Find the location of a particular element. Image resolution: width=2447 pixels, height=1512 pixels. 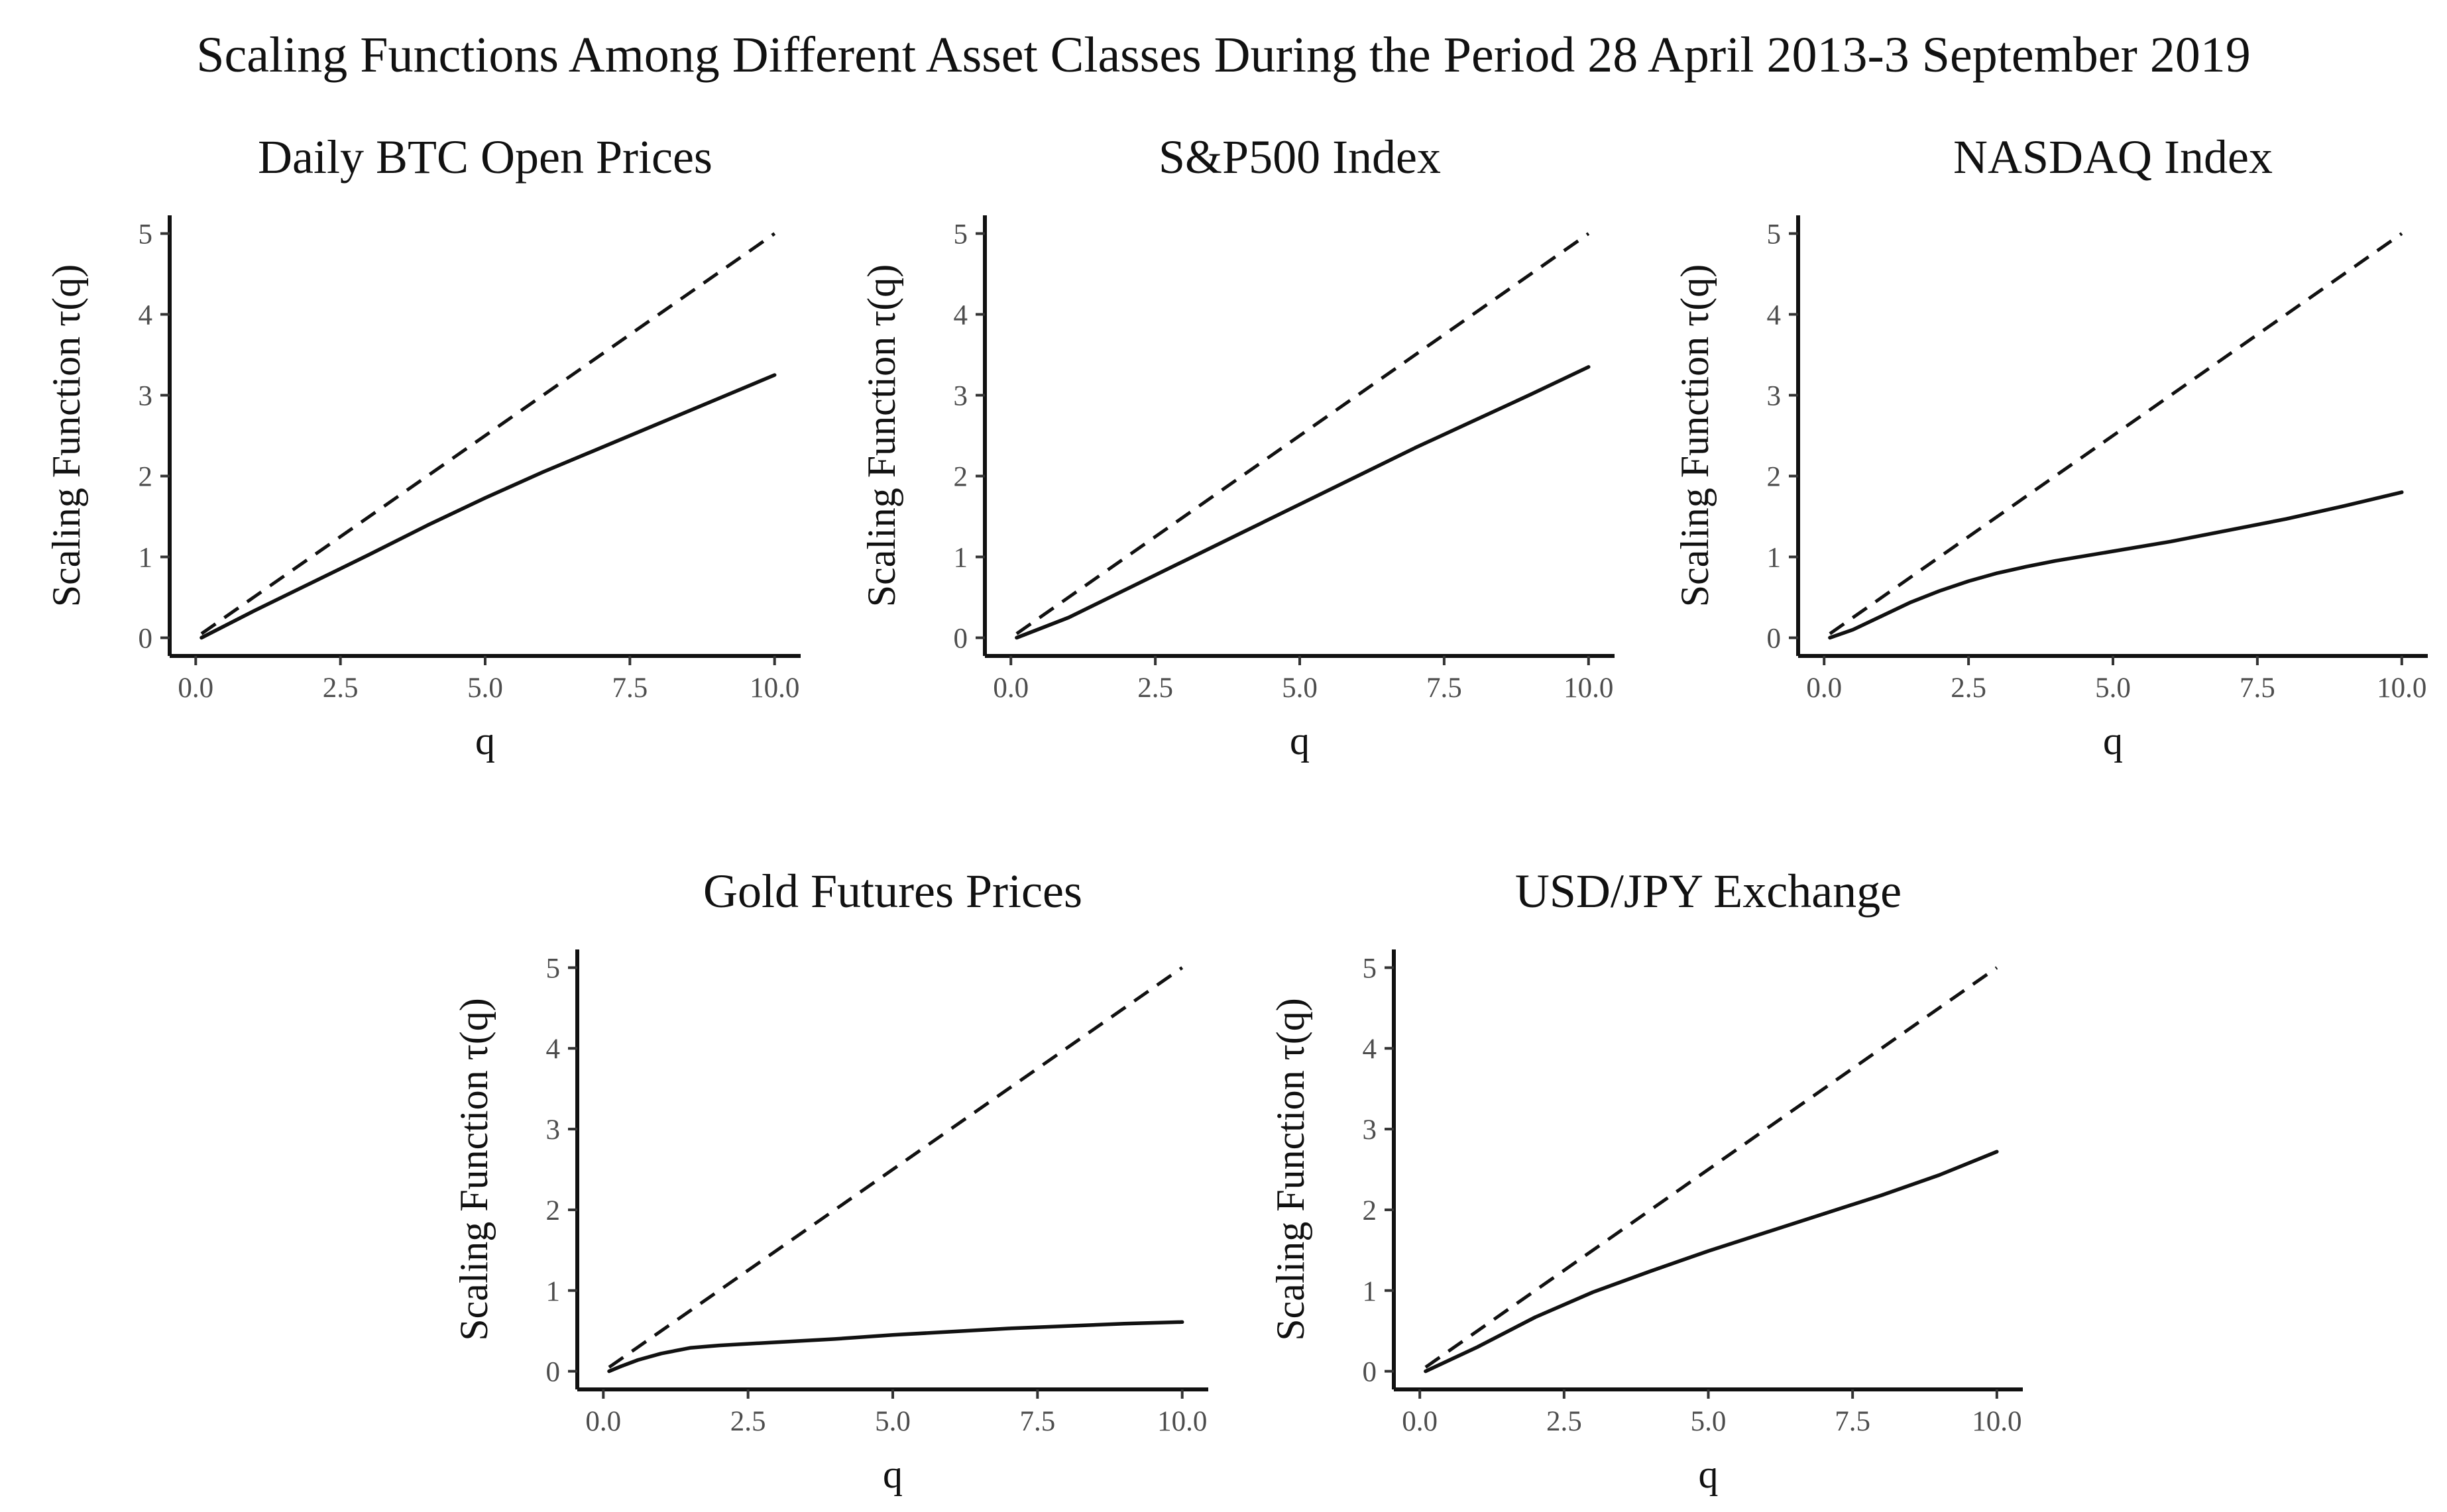

panel-title: Daily BTC Open Prices is located at coordinates (485, 157).